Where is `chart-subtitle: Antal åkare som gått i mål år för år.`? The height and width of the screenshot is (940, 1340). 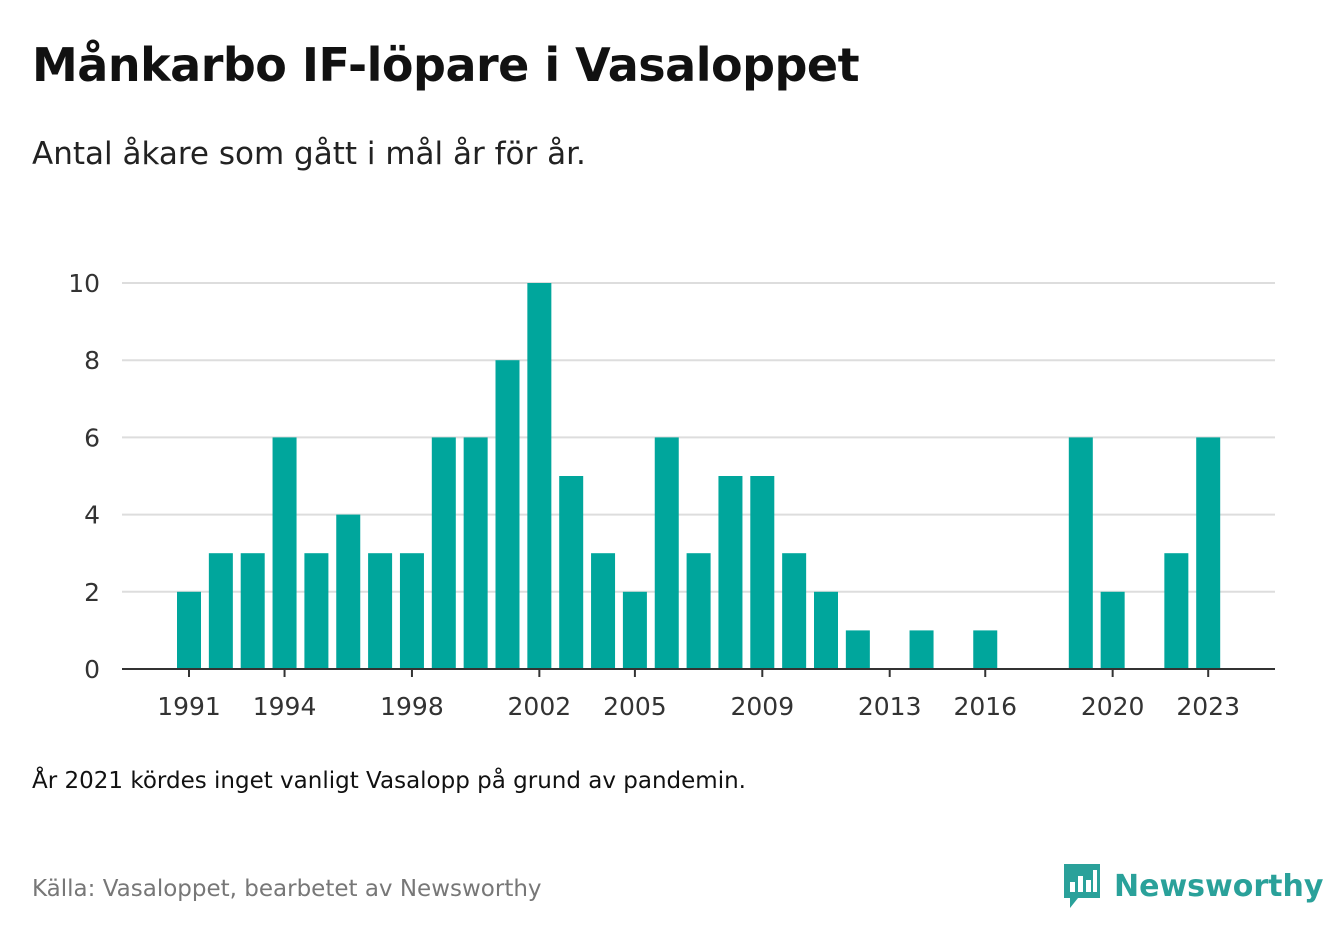
chart-subtitle: Antal åkare som gått i mål år för år. is located at coordinates (309, 154).